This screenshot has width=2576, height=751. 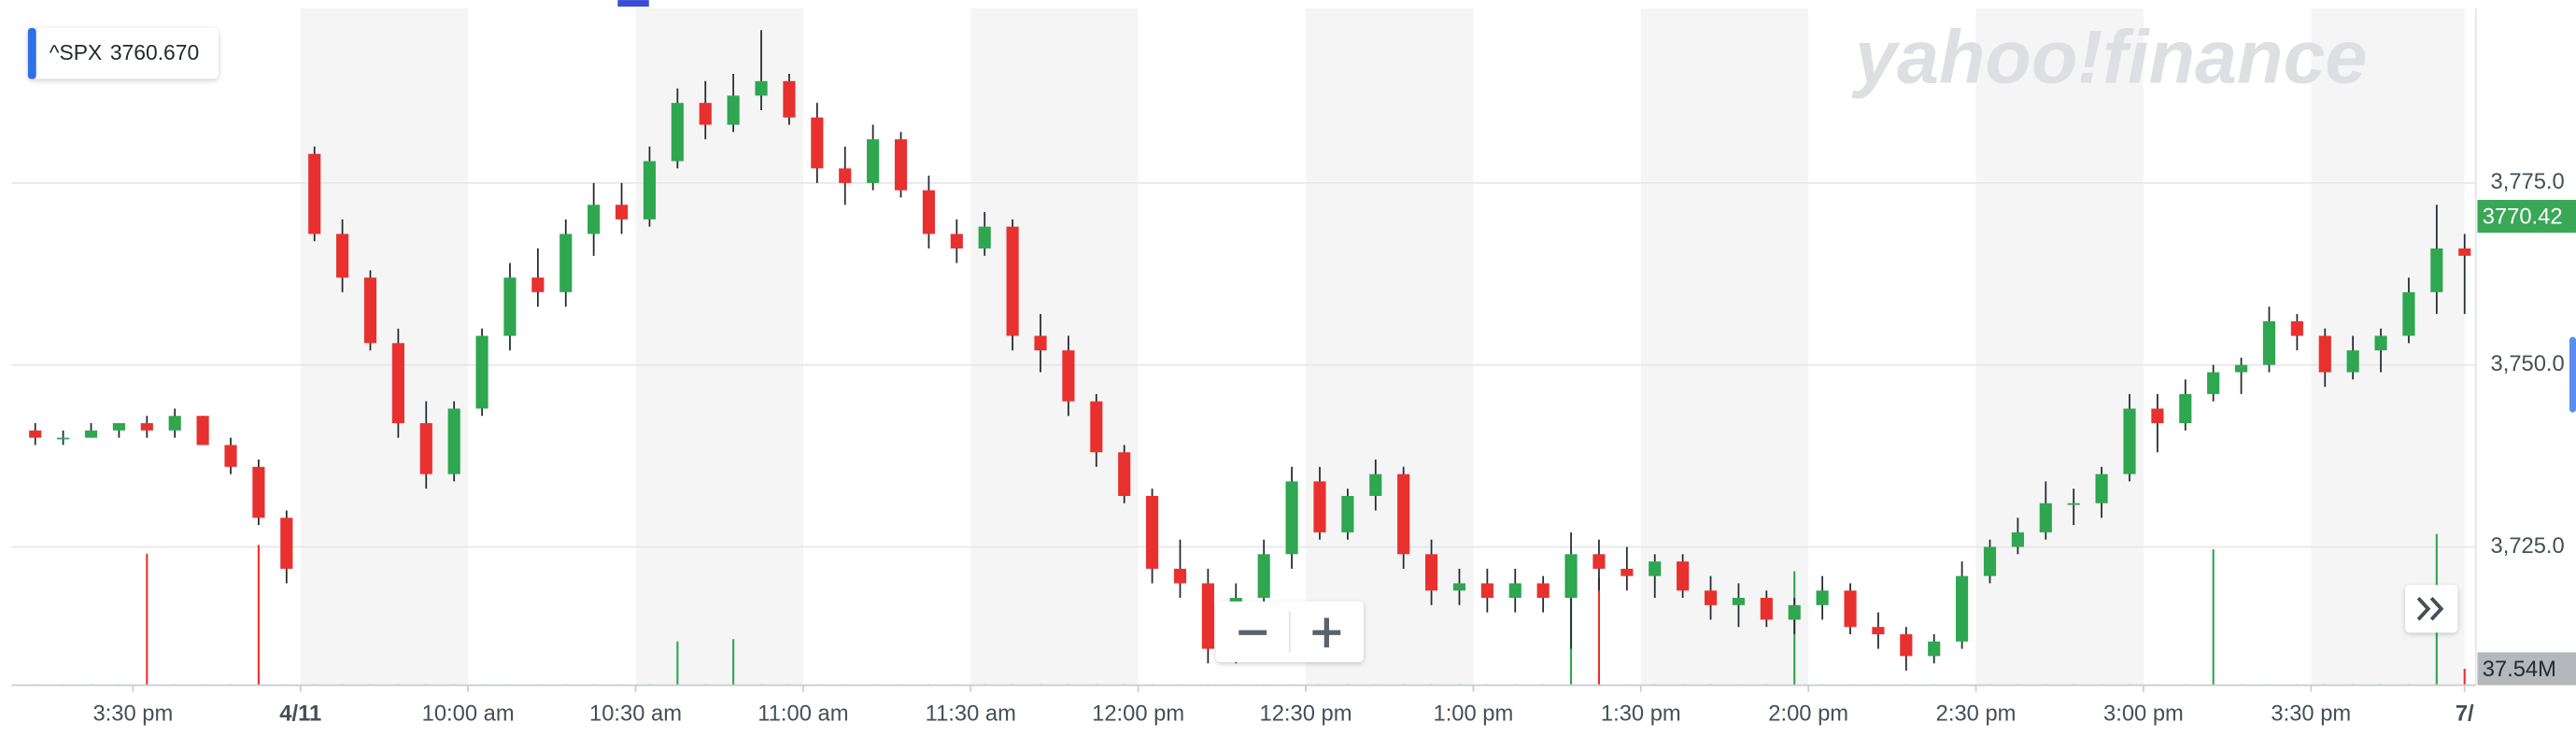 I want to click on x-tick-label: 11:30 am, so click(x=971, y=714).